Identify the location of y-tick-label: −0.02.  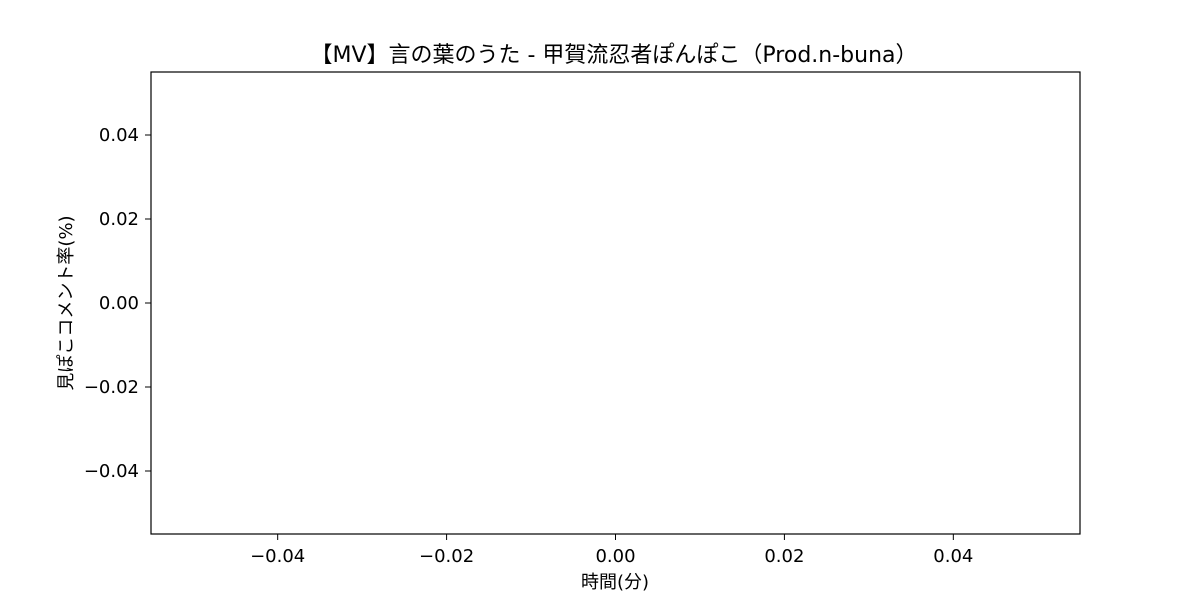
(111, 387).